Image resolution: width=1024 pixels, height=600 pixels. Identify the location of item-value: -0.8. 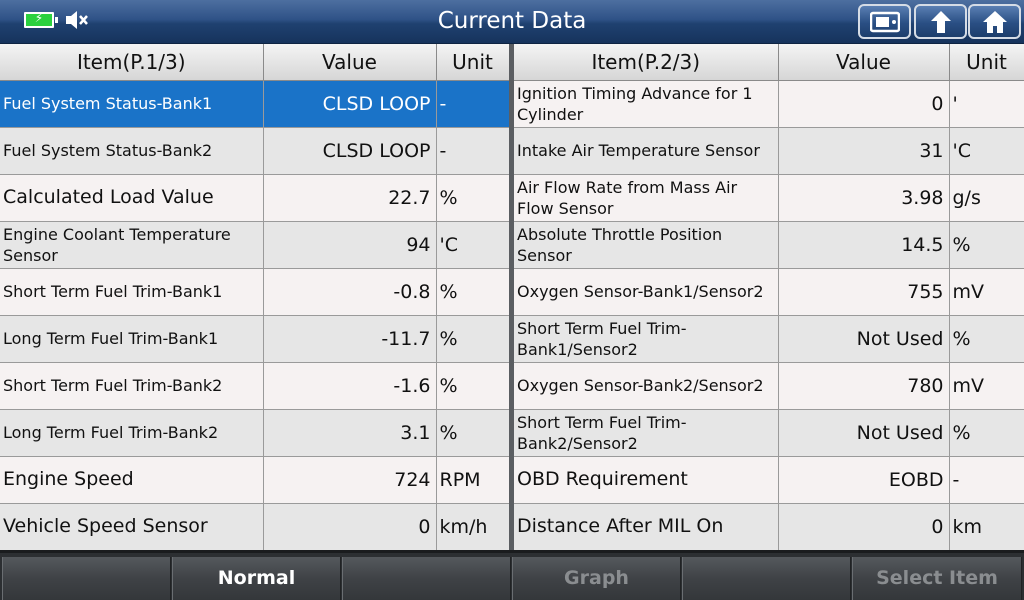
(350, 292).